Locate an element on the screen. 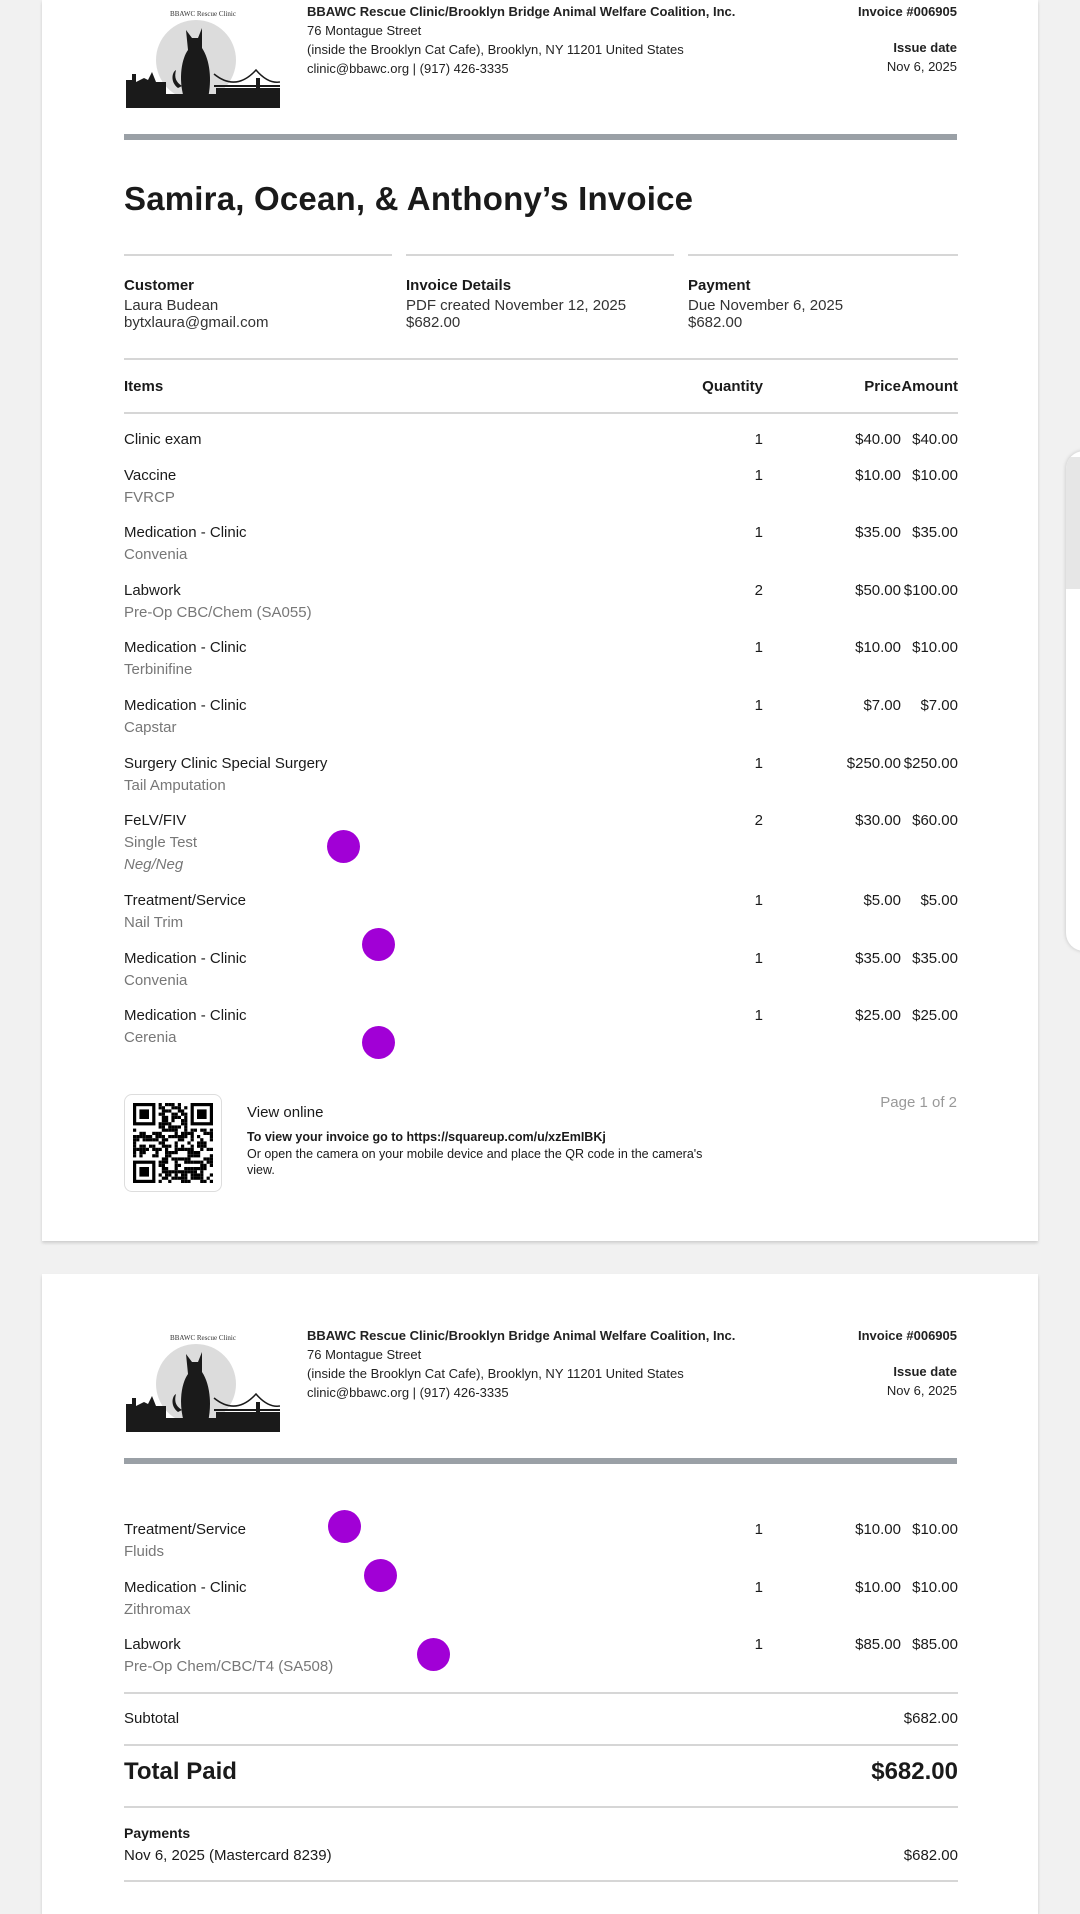  item-amount: $40.00 is located at coordinates (935, 439).